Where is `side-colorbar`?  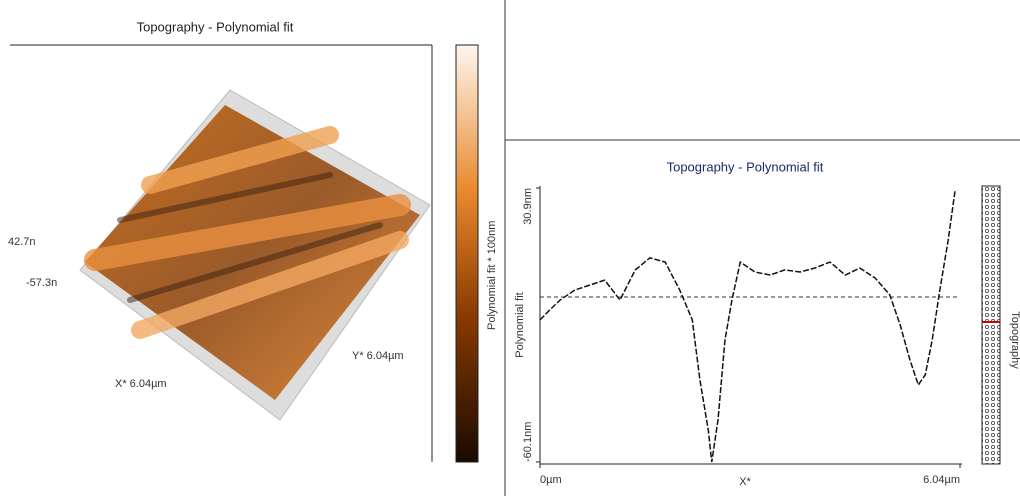
side-colorbar is located at coordinates (991, 325).